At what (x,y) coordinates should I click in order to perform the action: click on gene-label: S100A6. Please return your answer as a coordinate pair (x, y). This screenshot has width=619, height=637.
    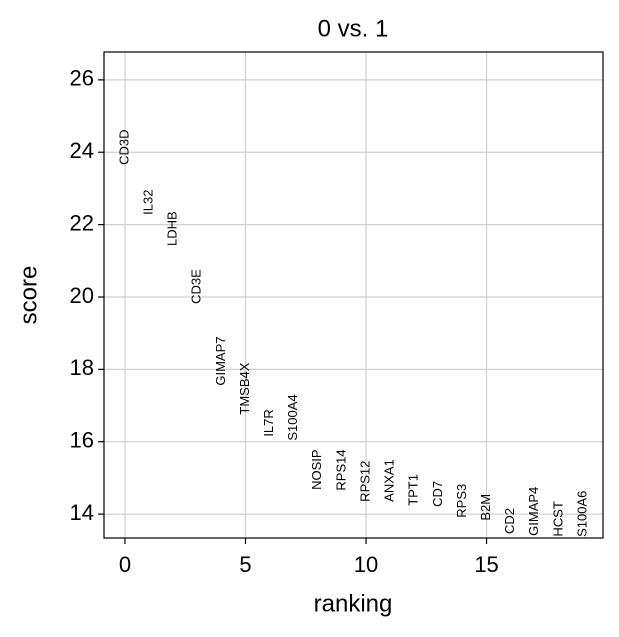
    Looking at the image, I should click on (581, 514).